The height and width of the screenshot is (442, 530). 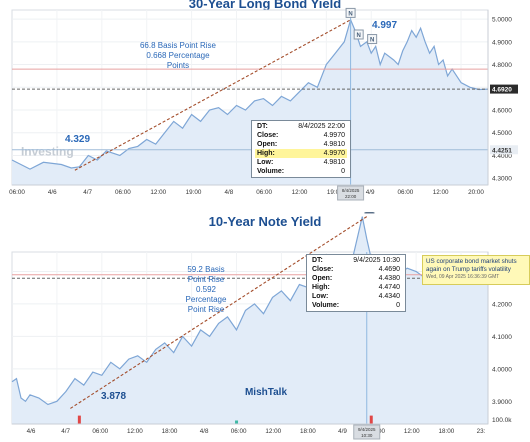 I want to click on price-tick-label: 4.6000, so click(x=502, y=111).